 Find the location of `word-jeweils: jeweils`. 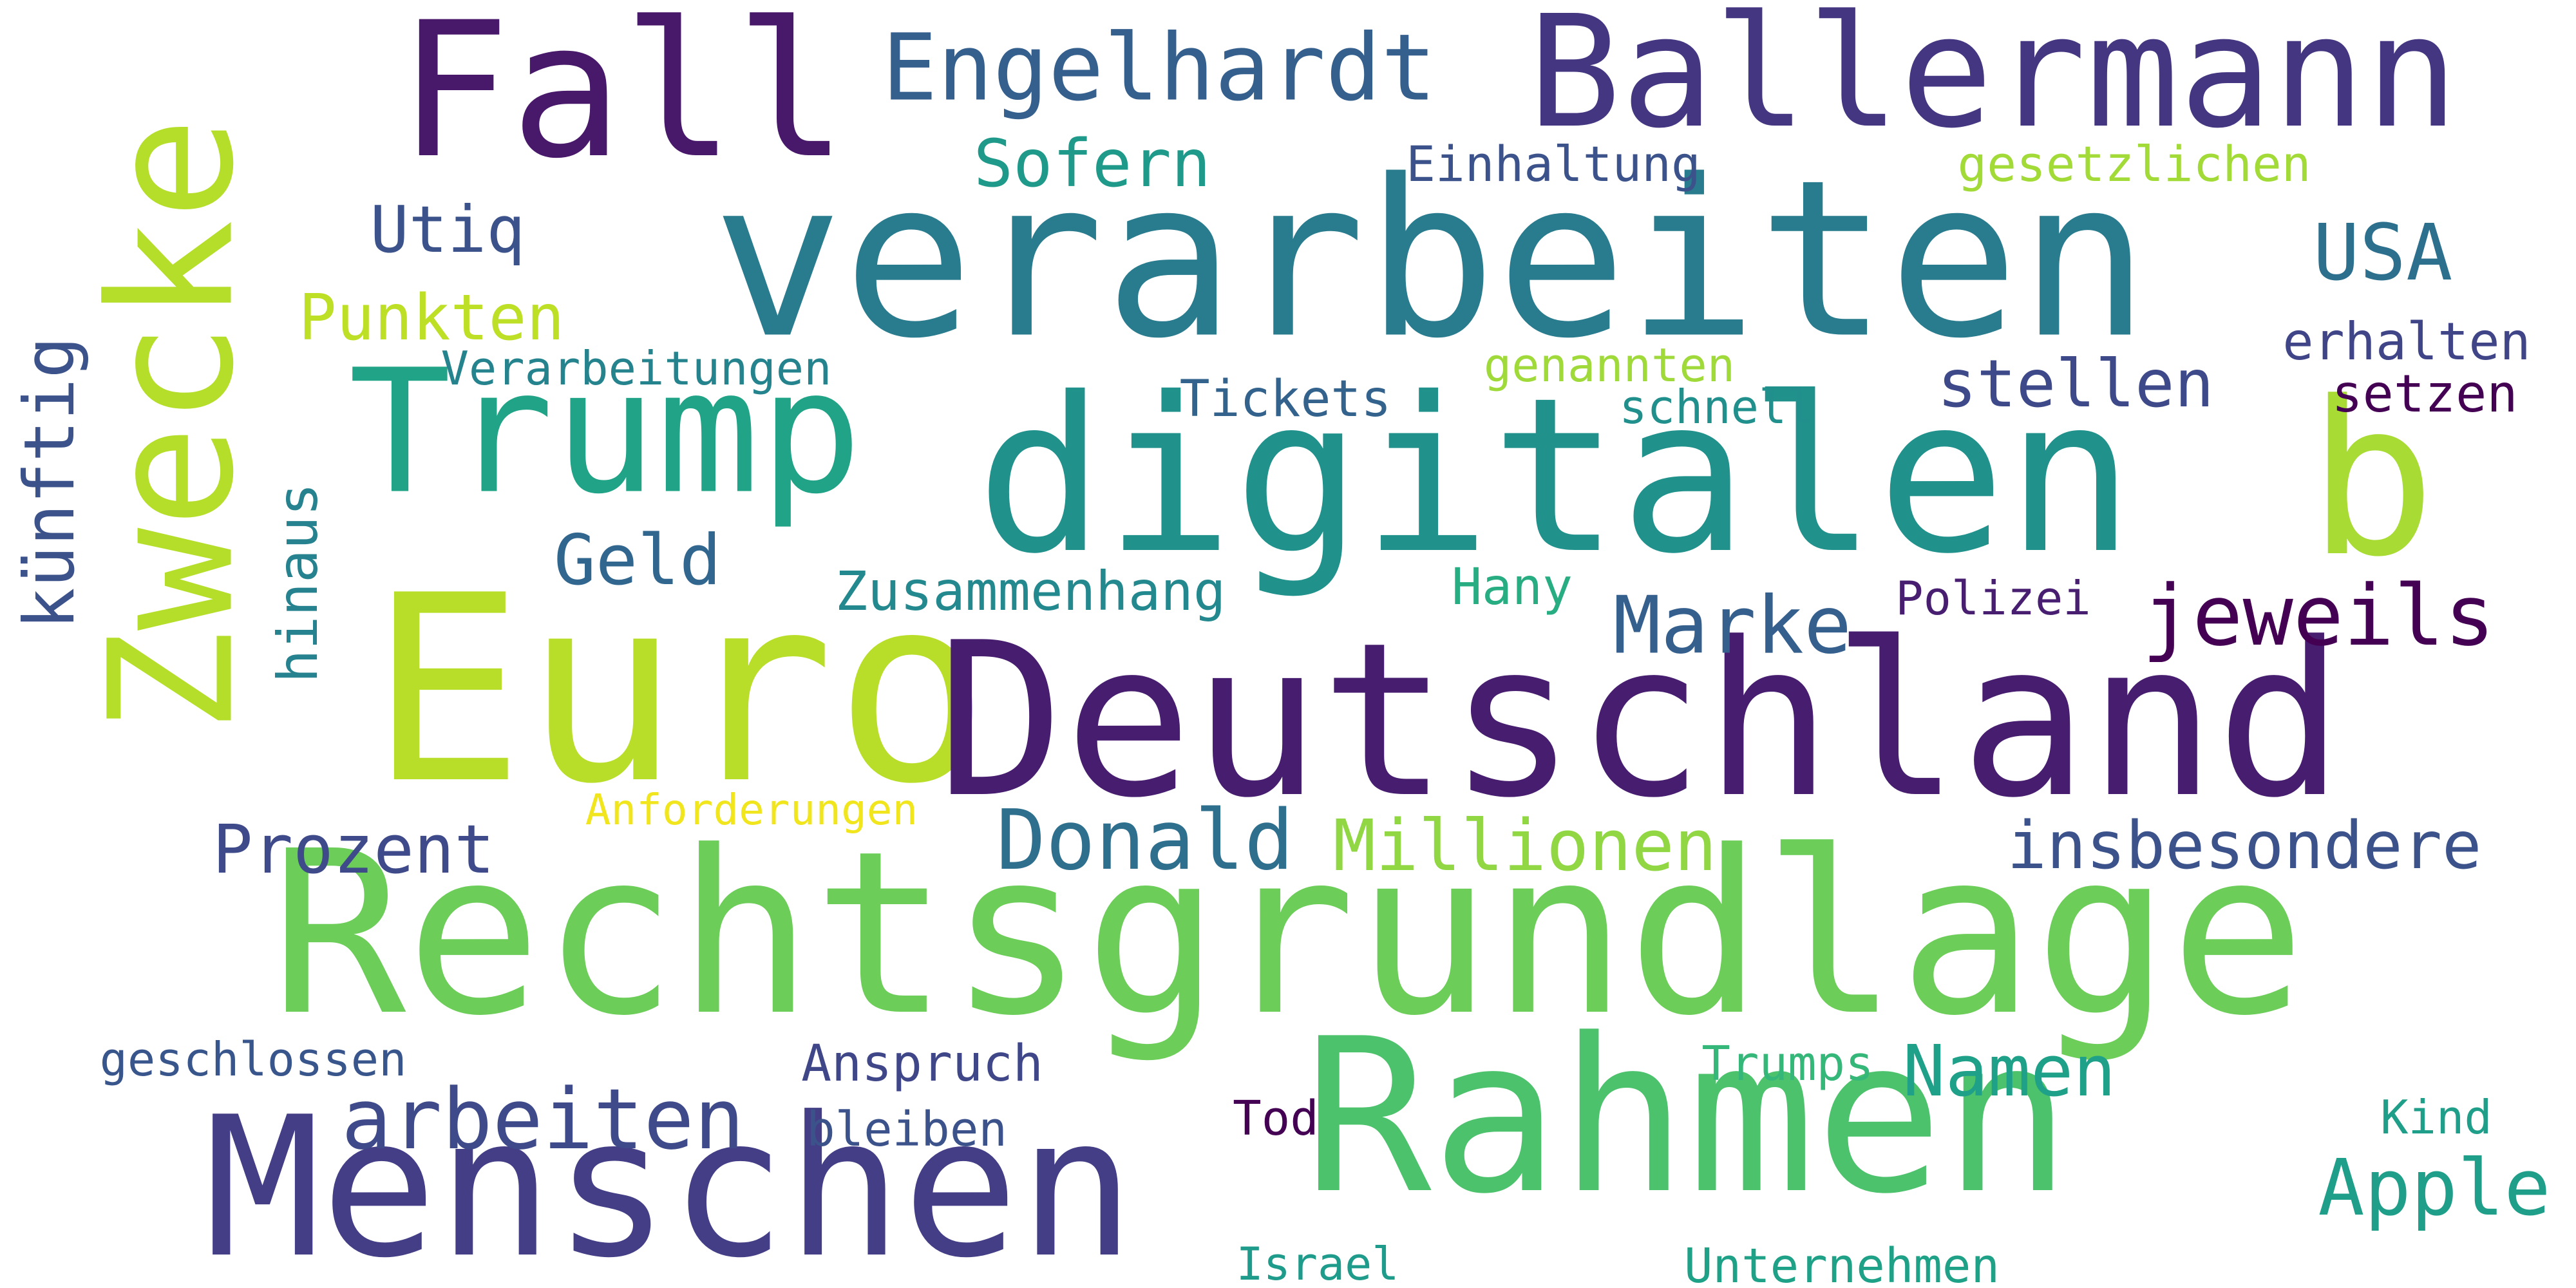

word-jeweils: jeweils is located at coordinates (2318, 616).